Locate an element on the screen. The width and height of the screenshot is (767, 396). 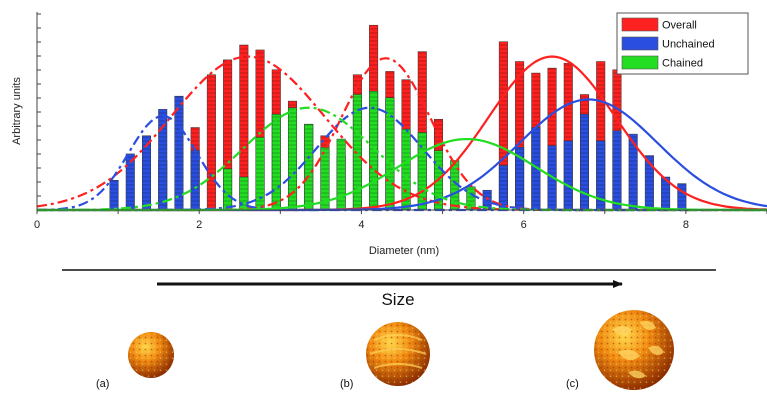
legend-swatch-unchained is located at coordinates (640, 43).